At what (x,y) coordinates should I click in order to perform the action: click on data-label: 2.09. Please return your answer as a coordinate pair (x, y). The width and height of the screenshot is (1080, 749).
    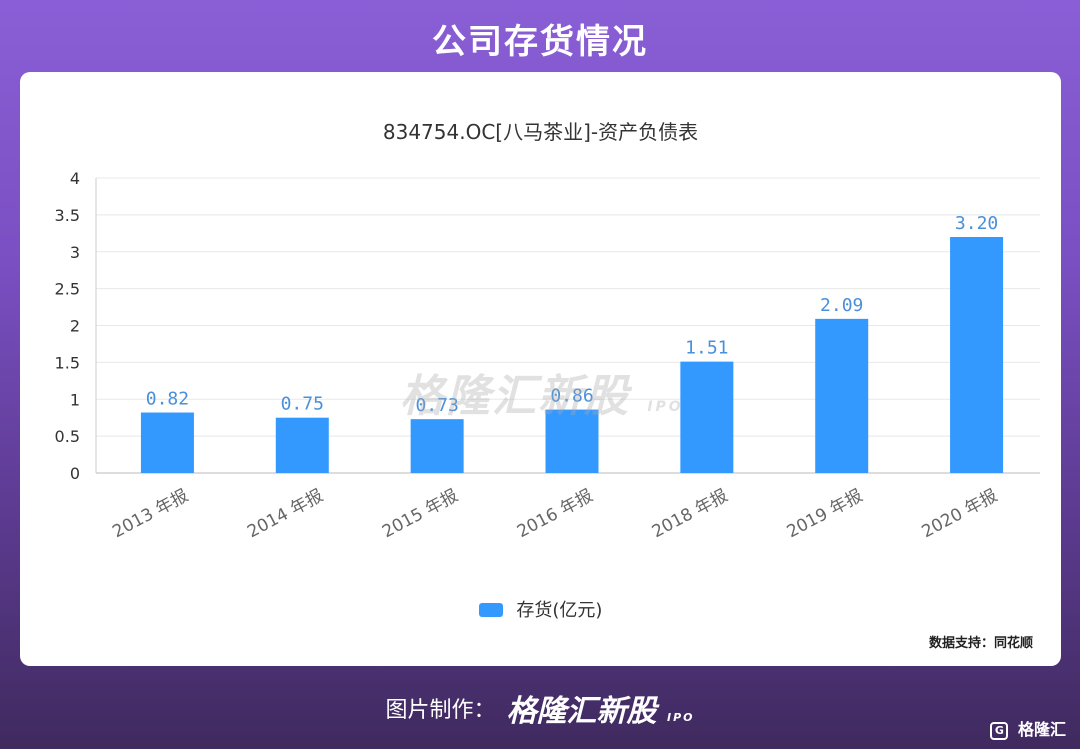
    Looking at the image, I should click on (841, 305).